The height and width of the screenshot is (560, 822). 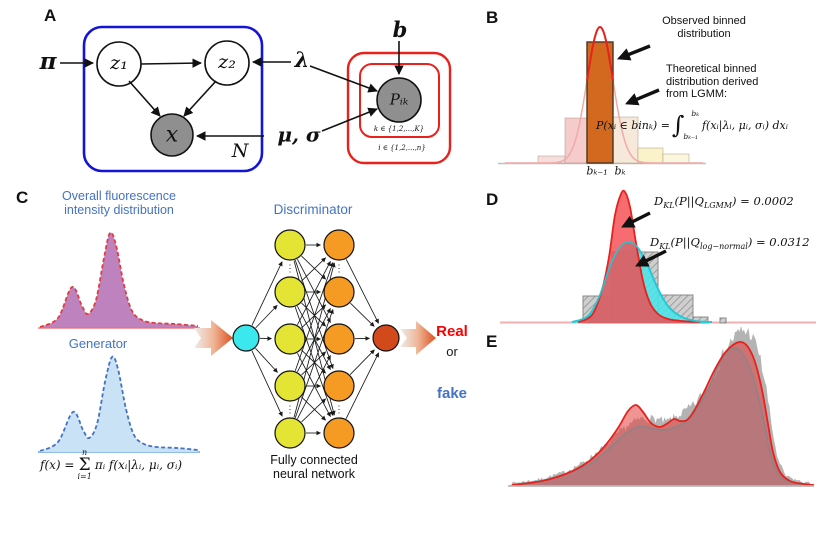 I want to click on kl-divergence-lgmm: DKL(P||QLGMM) = 0.0002, so click(x=724, y=202).